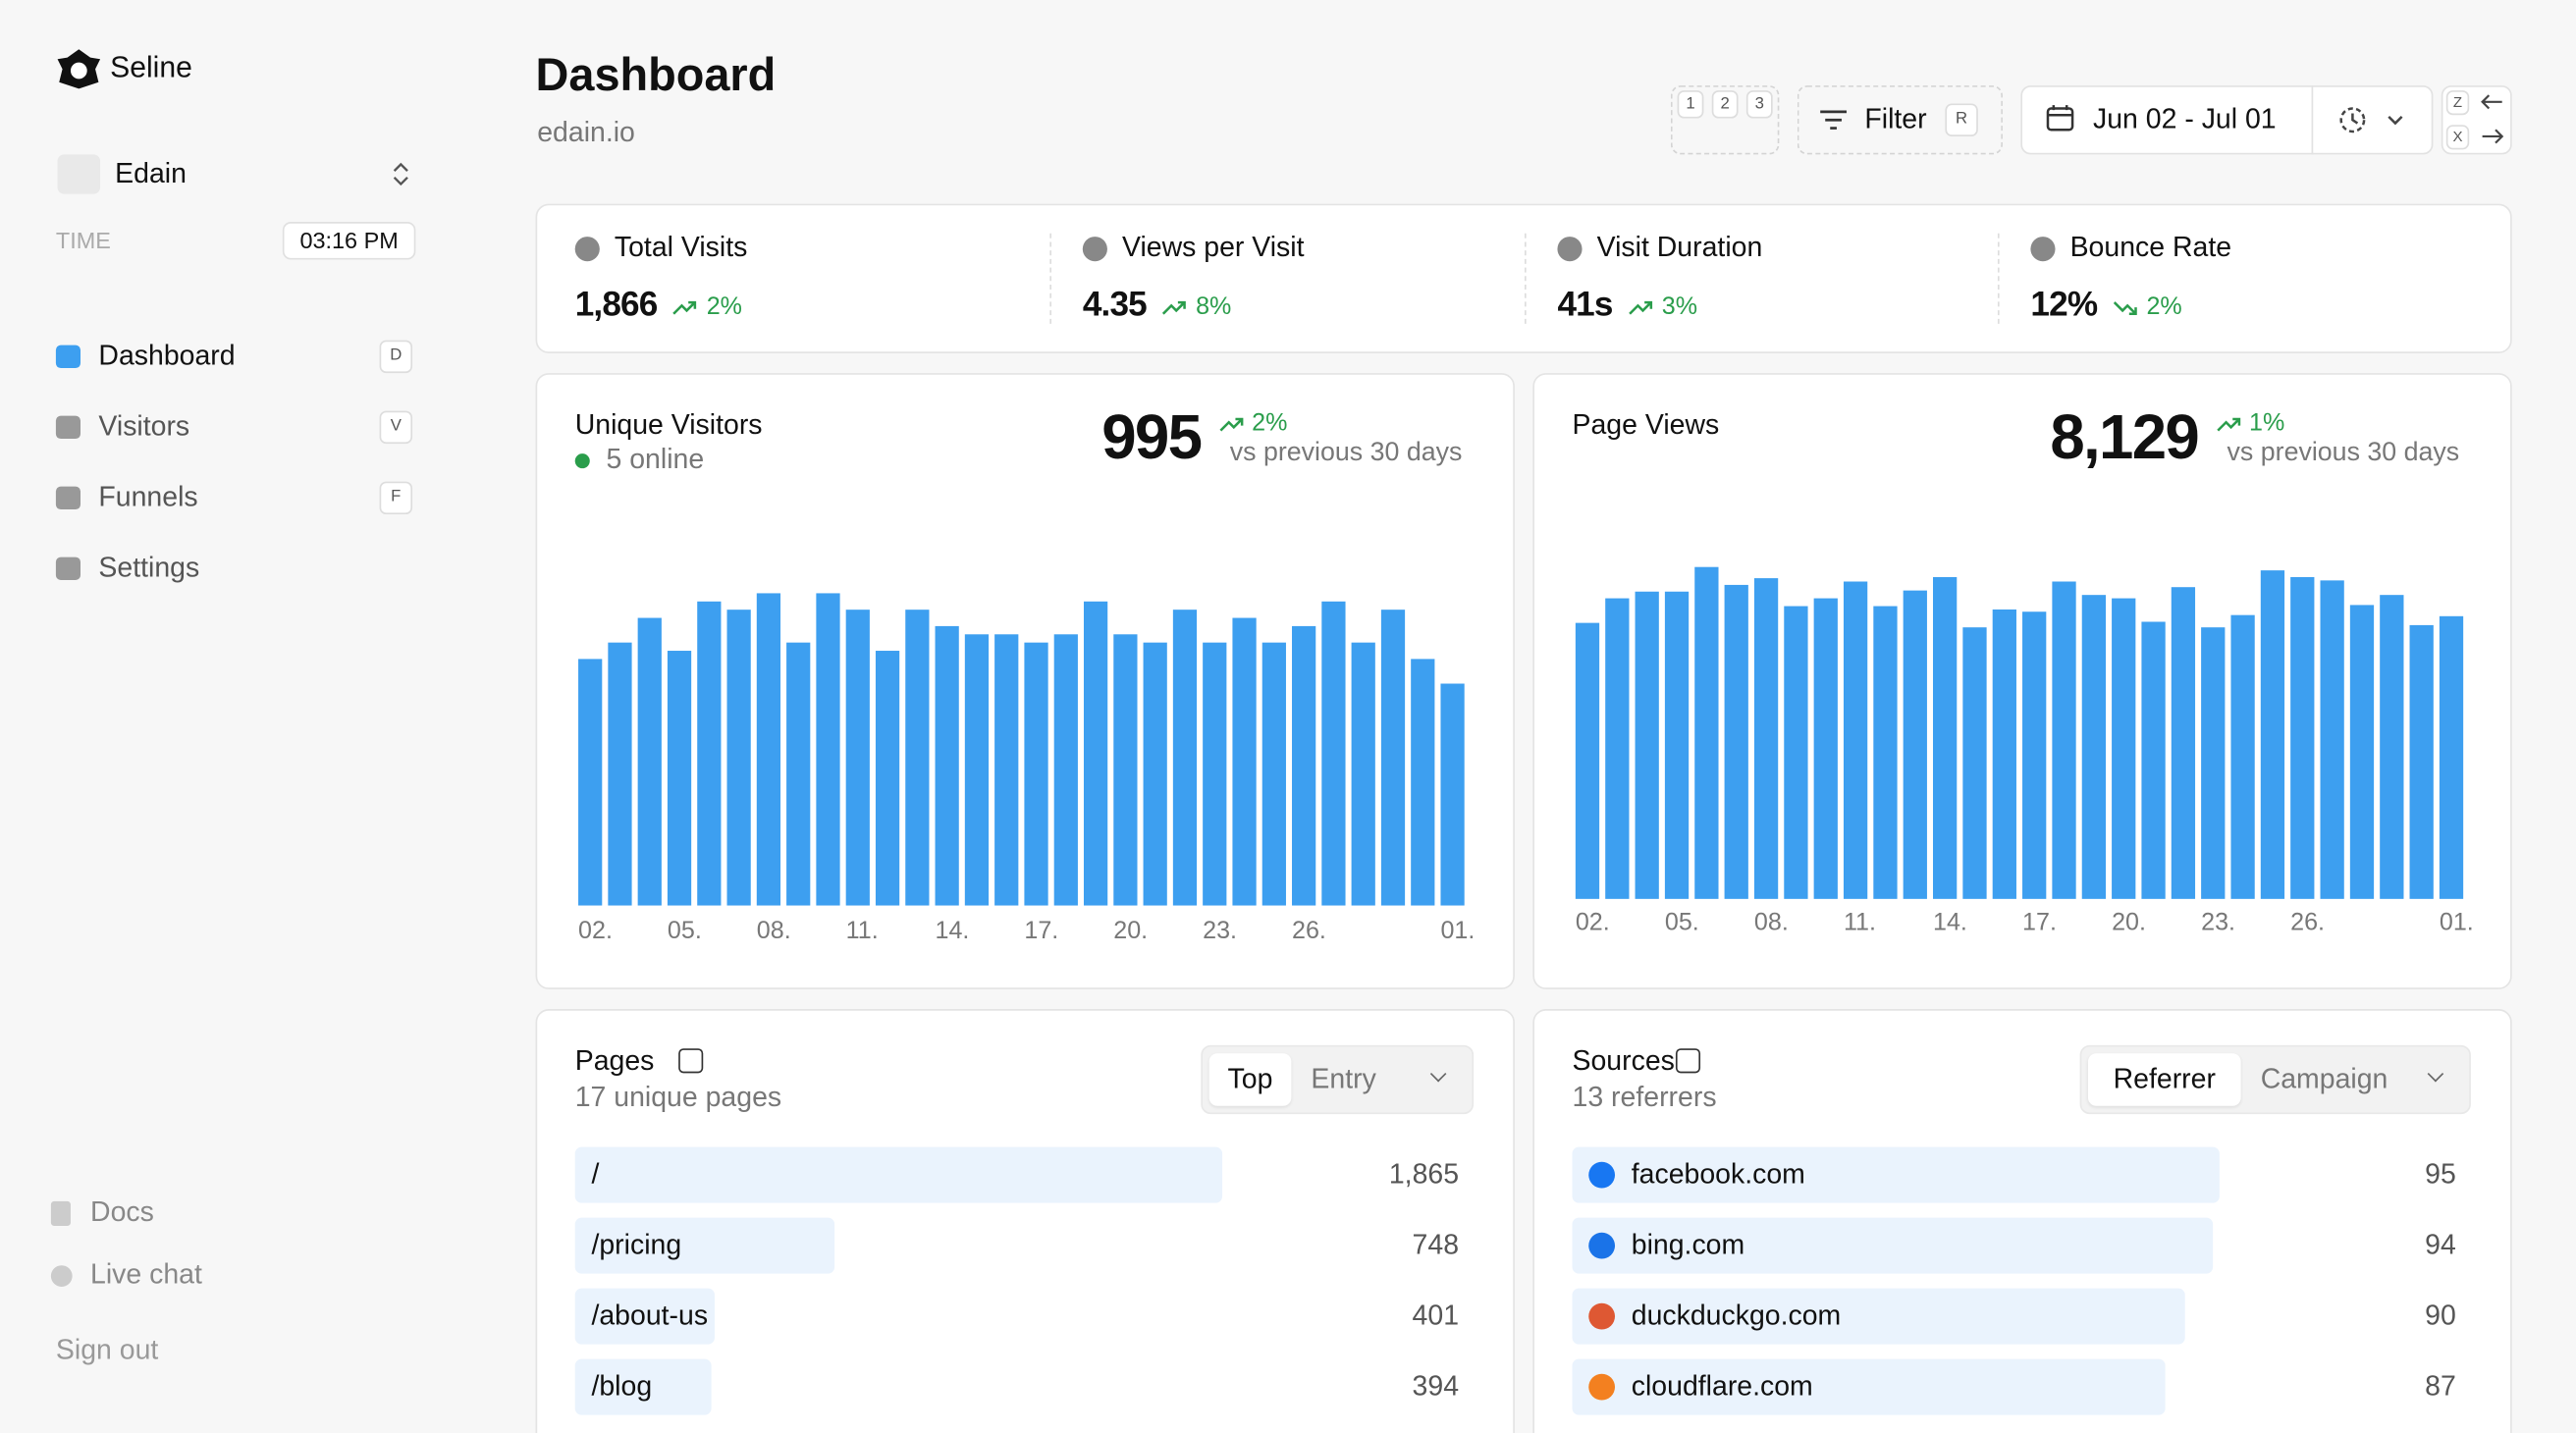  I want to click on stat-value: 1,866, so click(616, 305).